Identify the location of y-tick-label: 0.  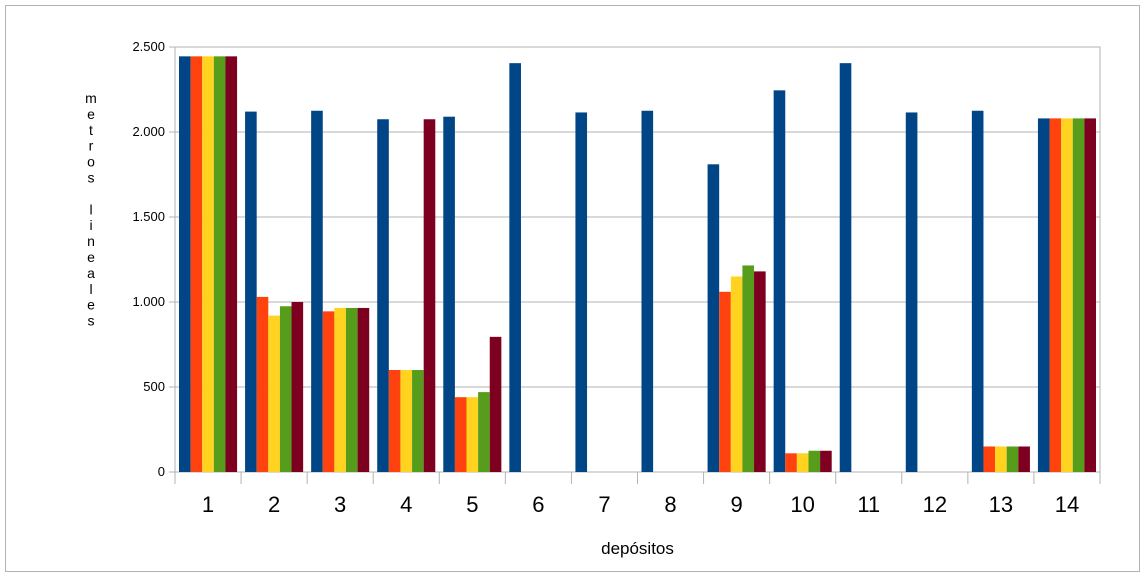
(161, 471).